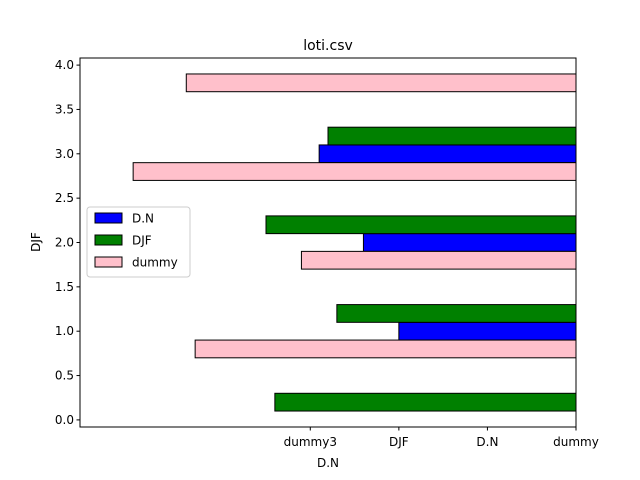 This screenshot has height=480, width=640. I want to click on y-axis: 0.0 0.5 1.0 1.5 2.0 2.5 3.0 3.5 4.0, so click(67, 242).